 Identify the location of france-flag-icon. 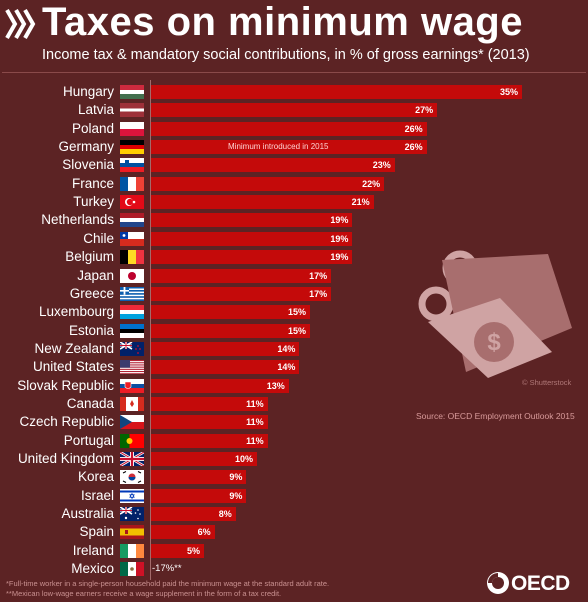
(132, 183).